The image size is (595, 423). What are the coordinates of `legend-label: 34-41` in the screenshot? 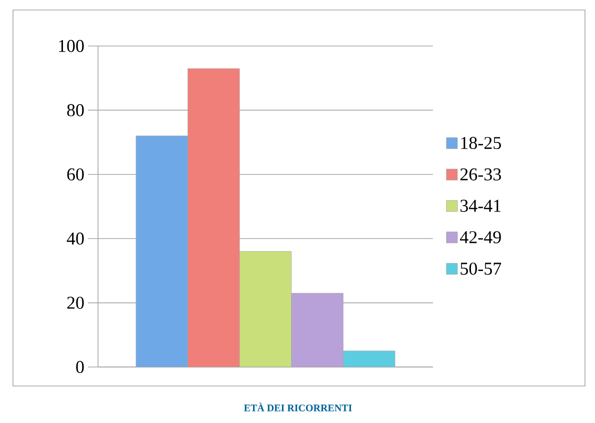 It's located at (480, 206).